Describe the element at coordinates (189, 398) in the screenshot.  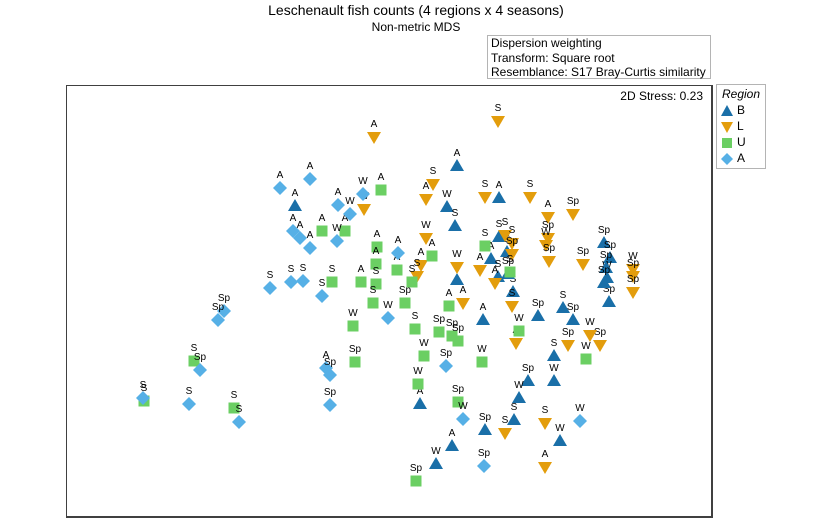
I see `data-point-a: S` at that location.